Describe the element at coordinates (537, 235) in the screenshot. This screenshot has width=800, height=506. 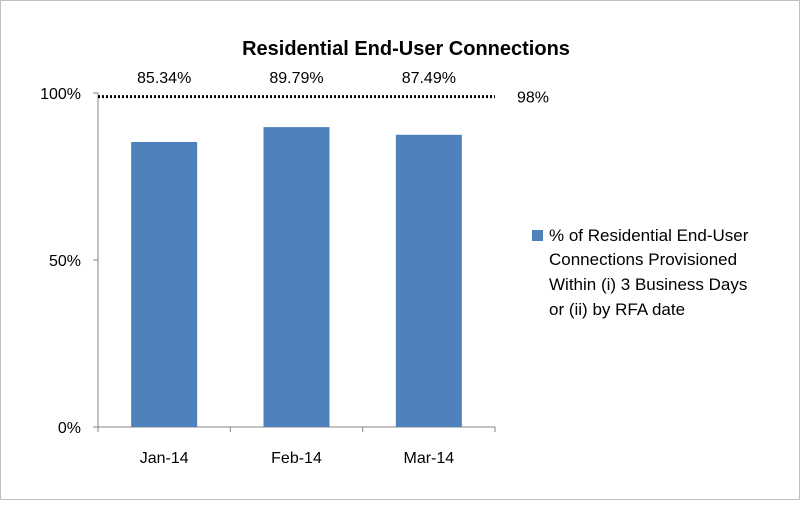
I see `legend-swatch` at that location.